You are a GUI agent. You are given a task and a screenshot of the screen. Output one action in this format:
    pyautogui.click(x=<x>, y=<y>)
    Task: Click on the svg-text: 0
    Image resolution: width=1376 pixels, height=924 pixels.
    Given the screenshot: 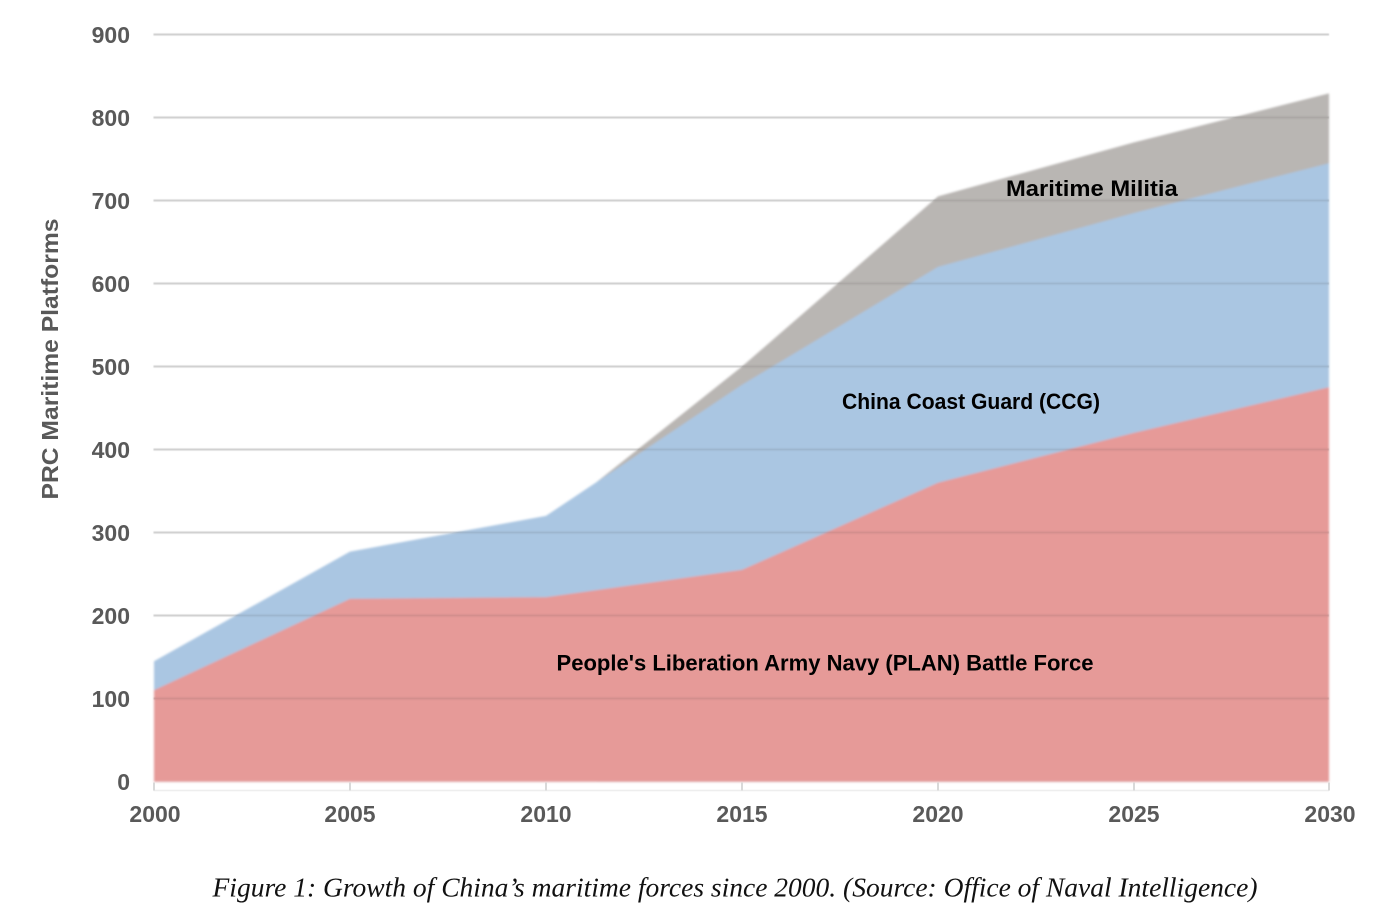 What is the action you would take?
    pyautogui.click(x=123, y=782)
    